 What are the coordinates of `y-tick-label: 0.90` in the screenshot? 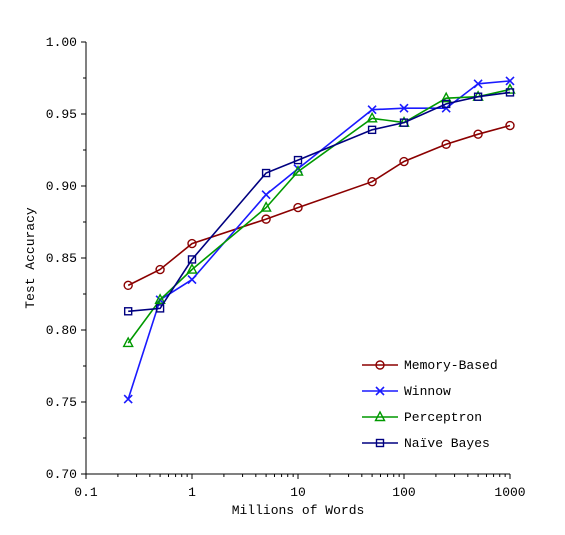 It's located at (61, 186).